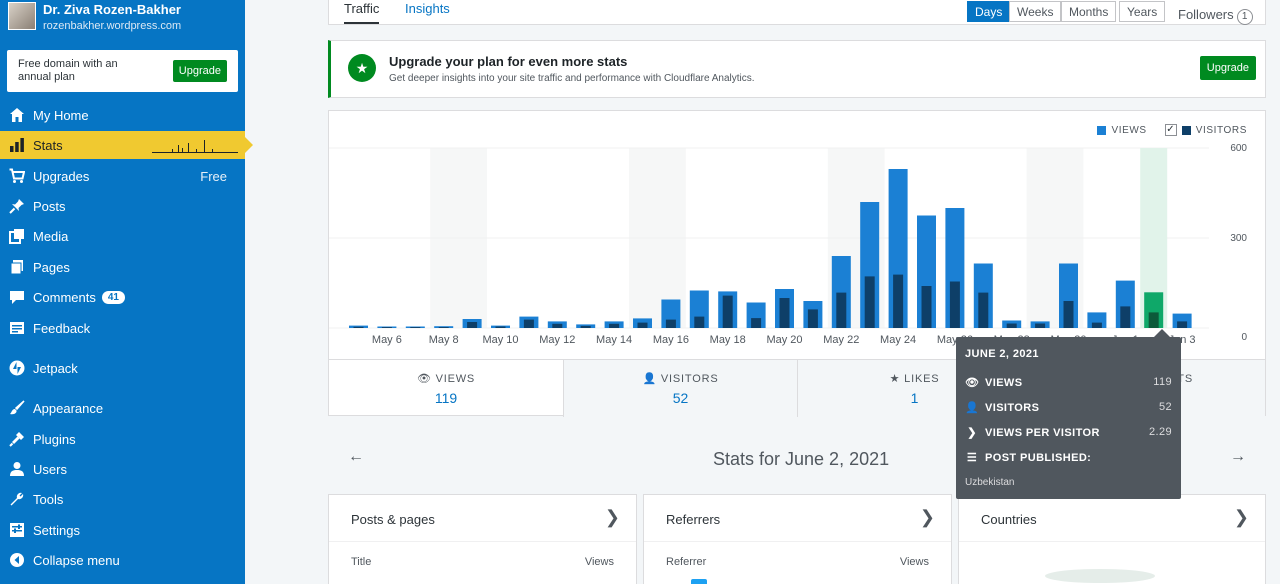  I want to click on previous-date-button: ←, so click(356, 456).